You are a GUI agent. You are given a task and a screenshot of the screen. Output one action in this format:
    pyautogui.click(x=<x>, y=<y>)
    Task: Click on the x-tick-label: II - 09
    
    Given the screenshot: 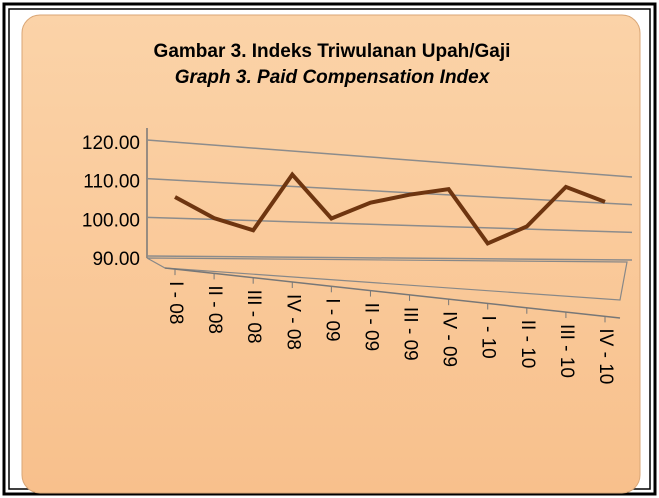 What is the action you would take?
    pyautogui.click(x=370, y=327)
    